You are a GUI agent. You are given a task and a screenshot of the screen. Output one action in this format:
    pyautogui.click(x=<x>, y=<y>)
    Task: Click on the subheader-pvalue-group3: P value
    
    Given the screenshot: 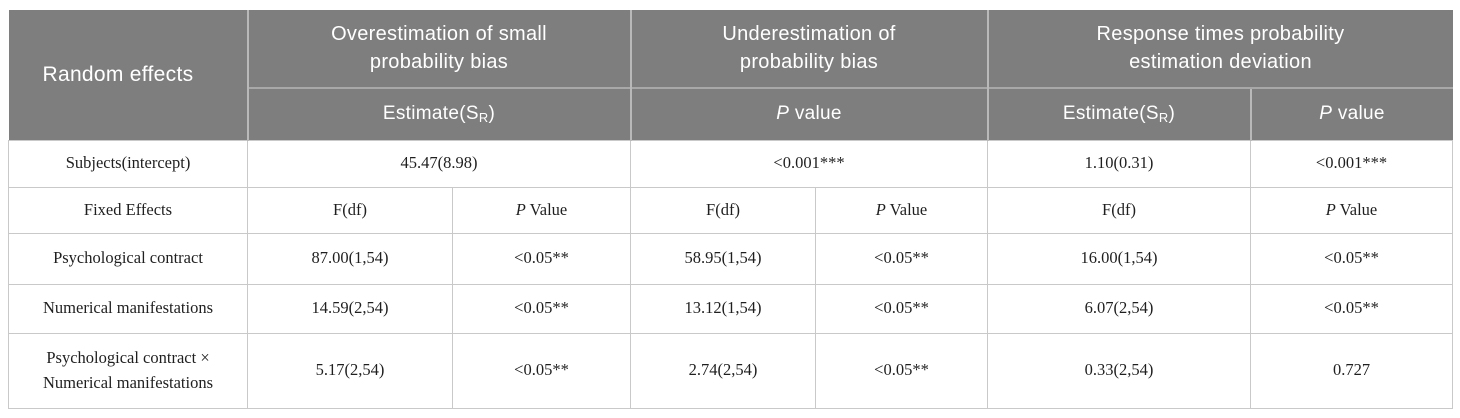 What is the action you would take?
    pyautogui.click(x=1351, y=113)
    